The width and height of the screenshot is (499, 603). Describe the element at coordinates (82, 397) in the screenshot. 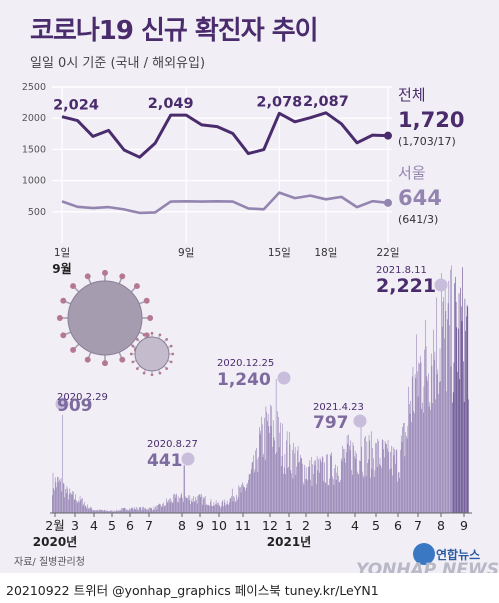

I see `annotation-date: 2020.2.29` at that location.